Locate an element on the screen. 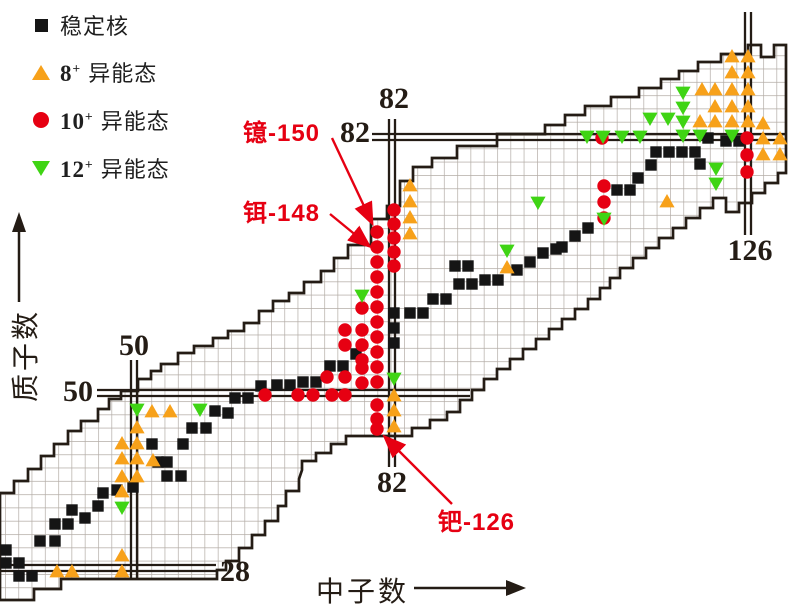 The width and height of the screenshot is (789, 608). annotation-er-148: 铒-148 is located at coordinates (282, 213).